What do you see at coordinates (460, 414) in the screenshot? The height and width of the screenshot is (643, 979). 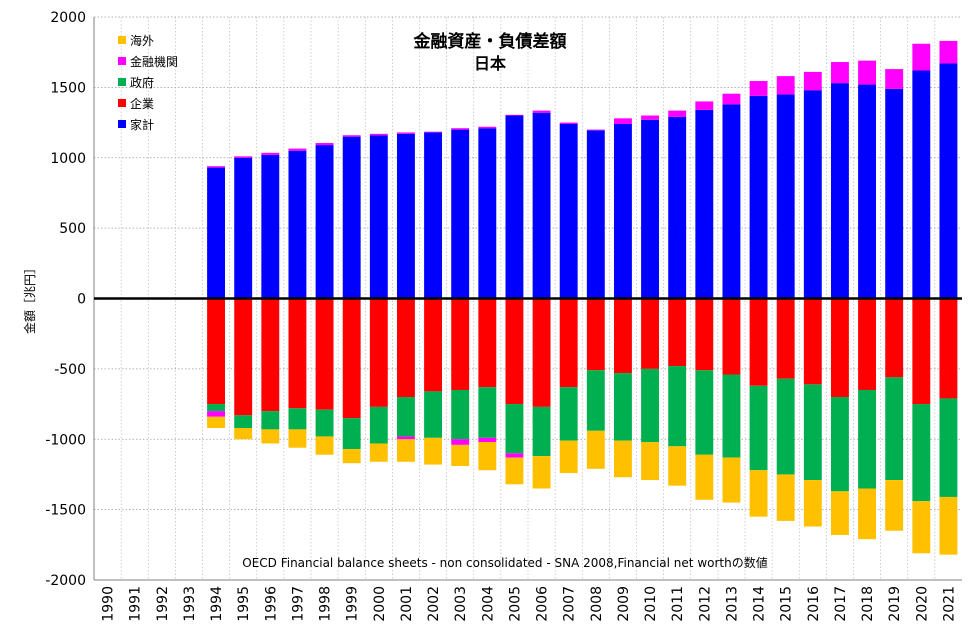 I see `bar-2003-政府` at bounding box center [460, 414].